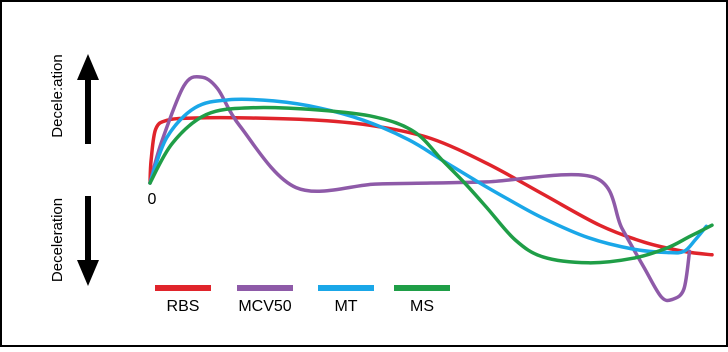 Image resolution: width=728 pixels, height=352 pixels. What do you see at coordinates (57, 240) in the screenshot?
I see `lower-axis-label: Deceleration` at bounding box center [57, 240].